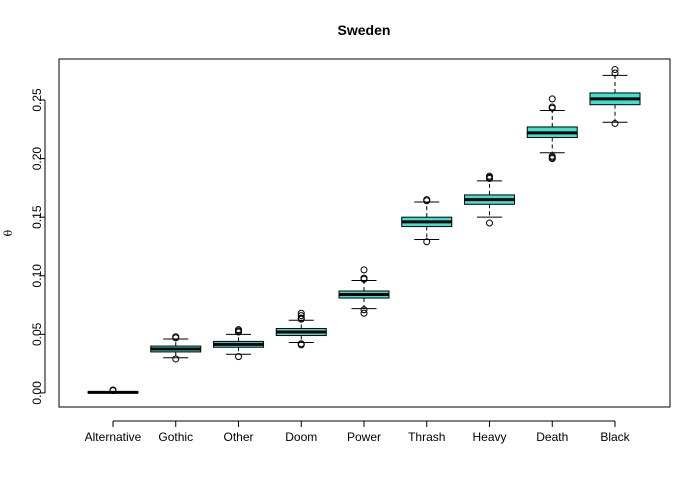  I want to click on x-tick-label: Thrash, so click(426, 437).